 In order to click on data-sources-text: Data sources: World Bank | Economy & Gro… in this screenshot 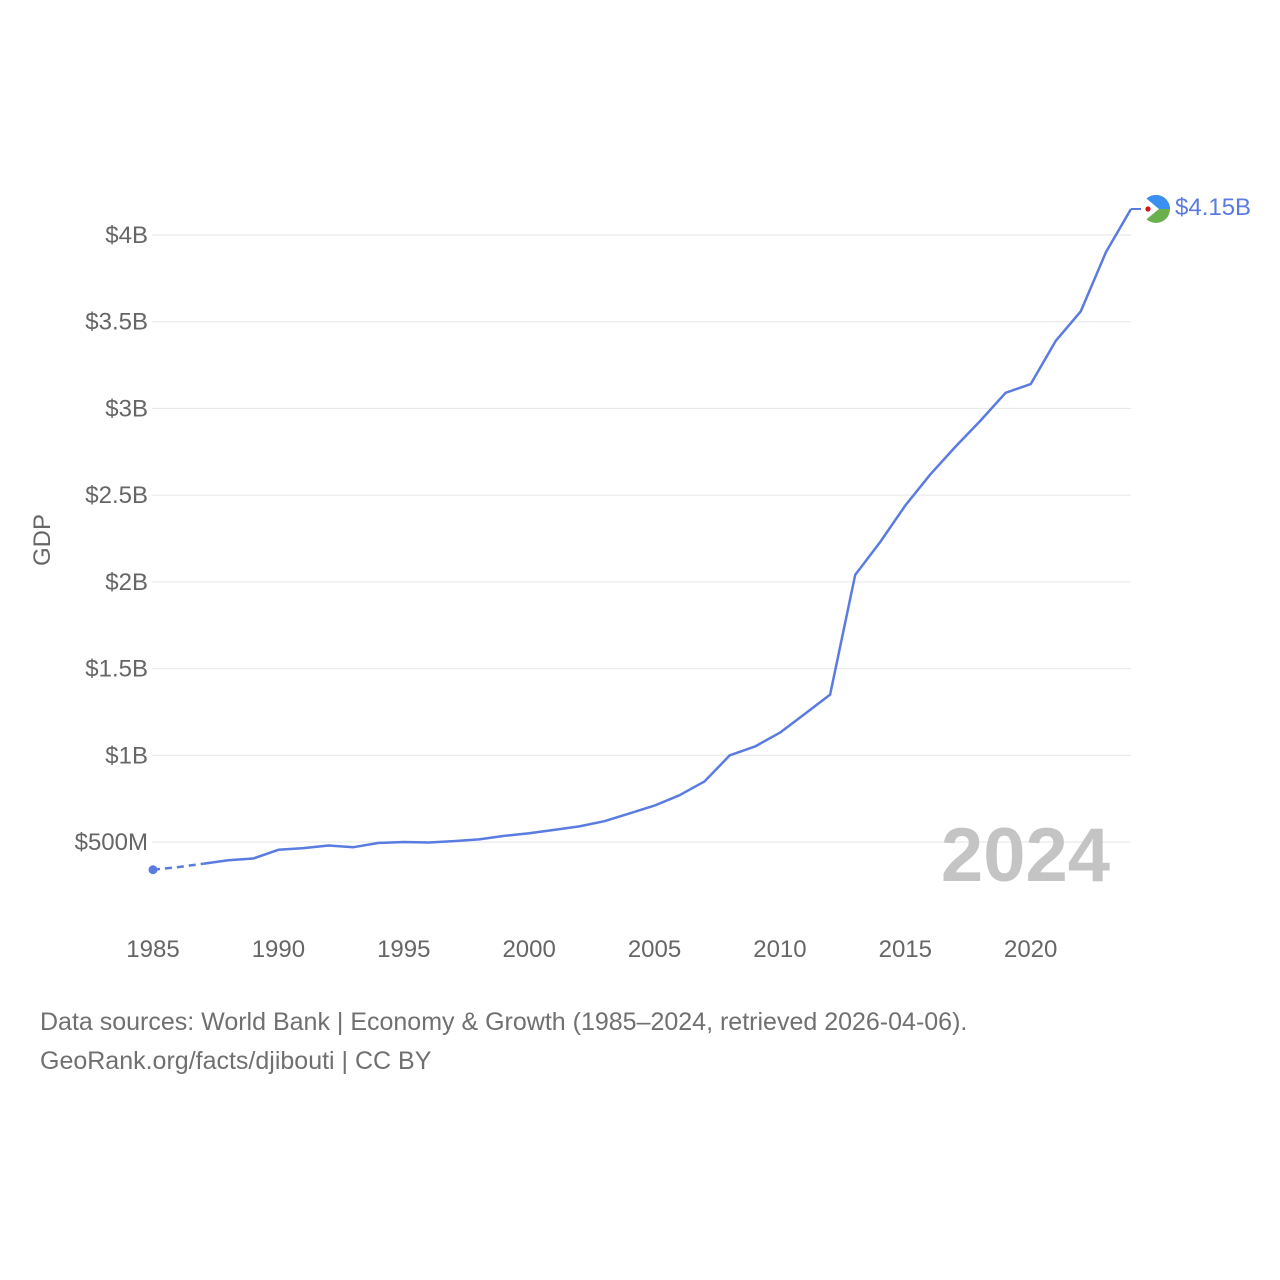, I will do `click(504, 1022)`.